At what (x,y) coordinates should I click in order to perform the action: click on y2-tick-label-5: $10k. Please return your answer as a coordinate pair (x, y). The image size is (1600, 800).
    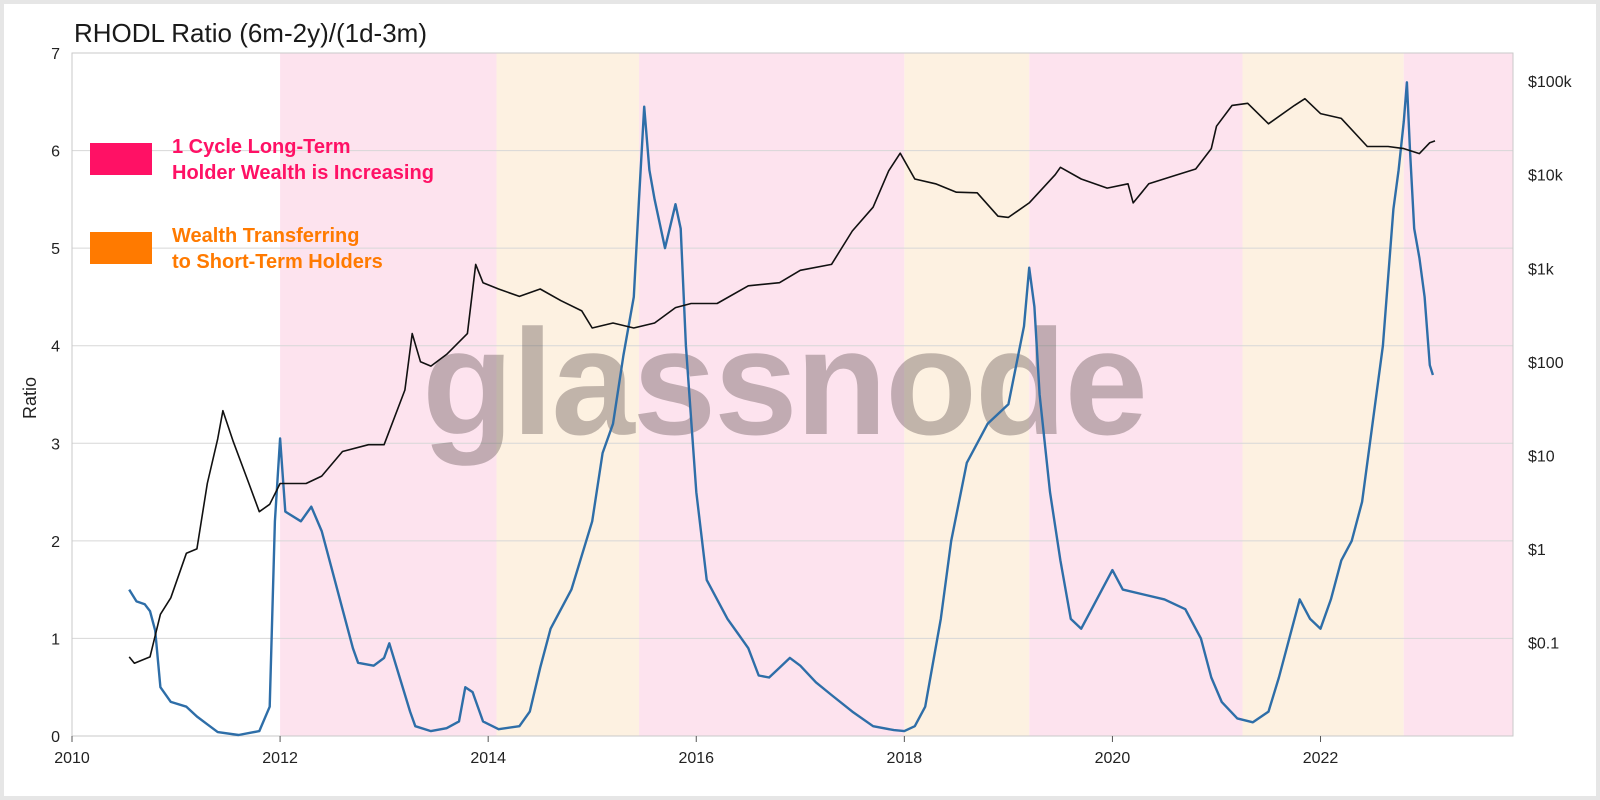
    Looking at the image, I should click on (1546, 176).